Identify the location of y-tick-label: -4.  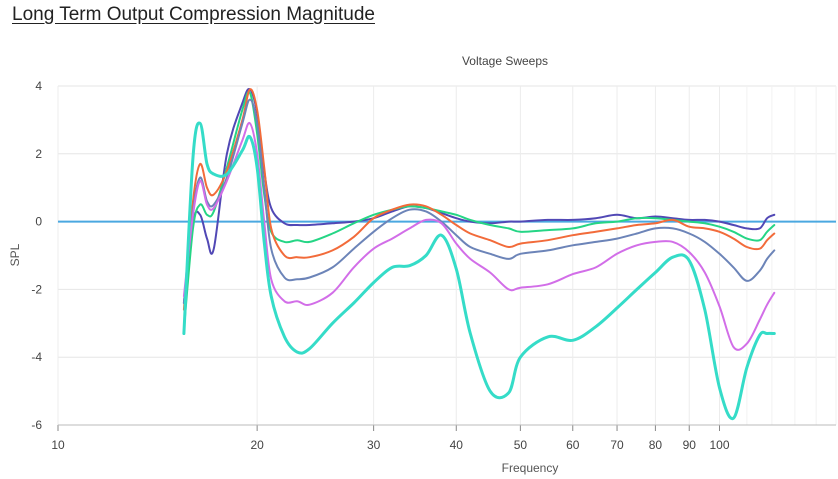
(36, 357).